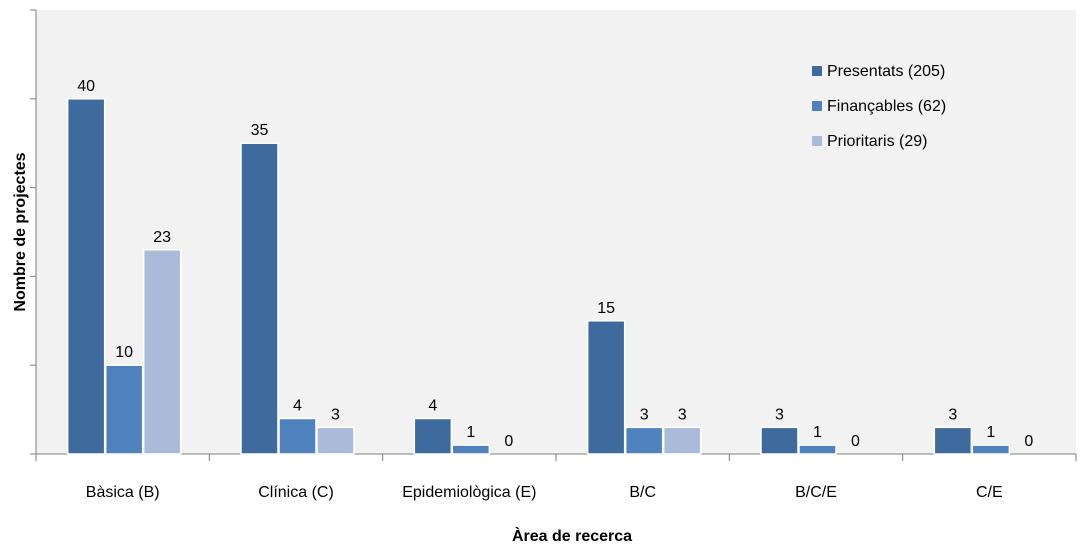  Describe the element at coordinates (86, 86) in the screenshot. I see `data-label: 40` at that location.